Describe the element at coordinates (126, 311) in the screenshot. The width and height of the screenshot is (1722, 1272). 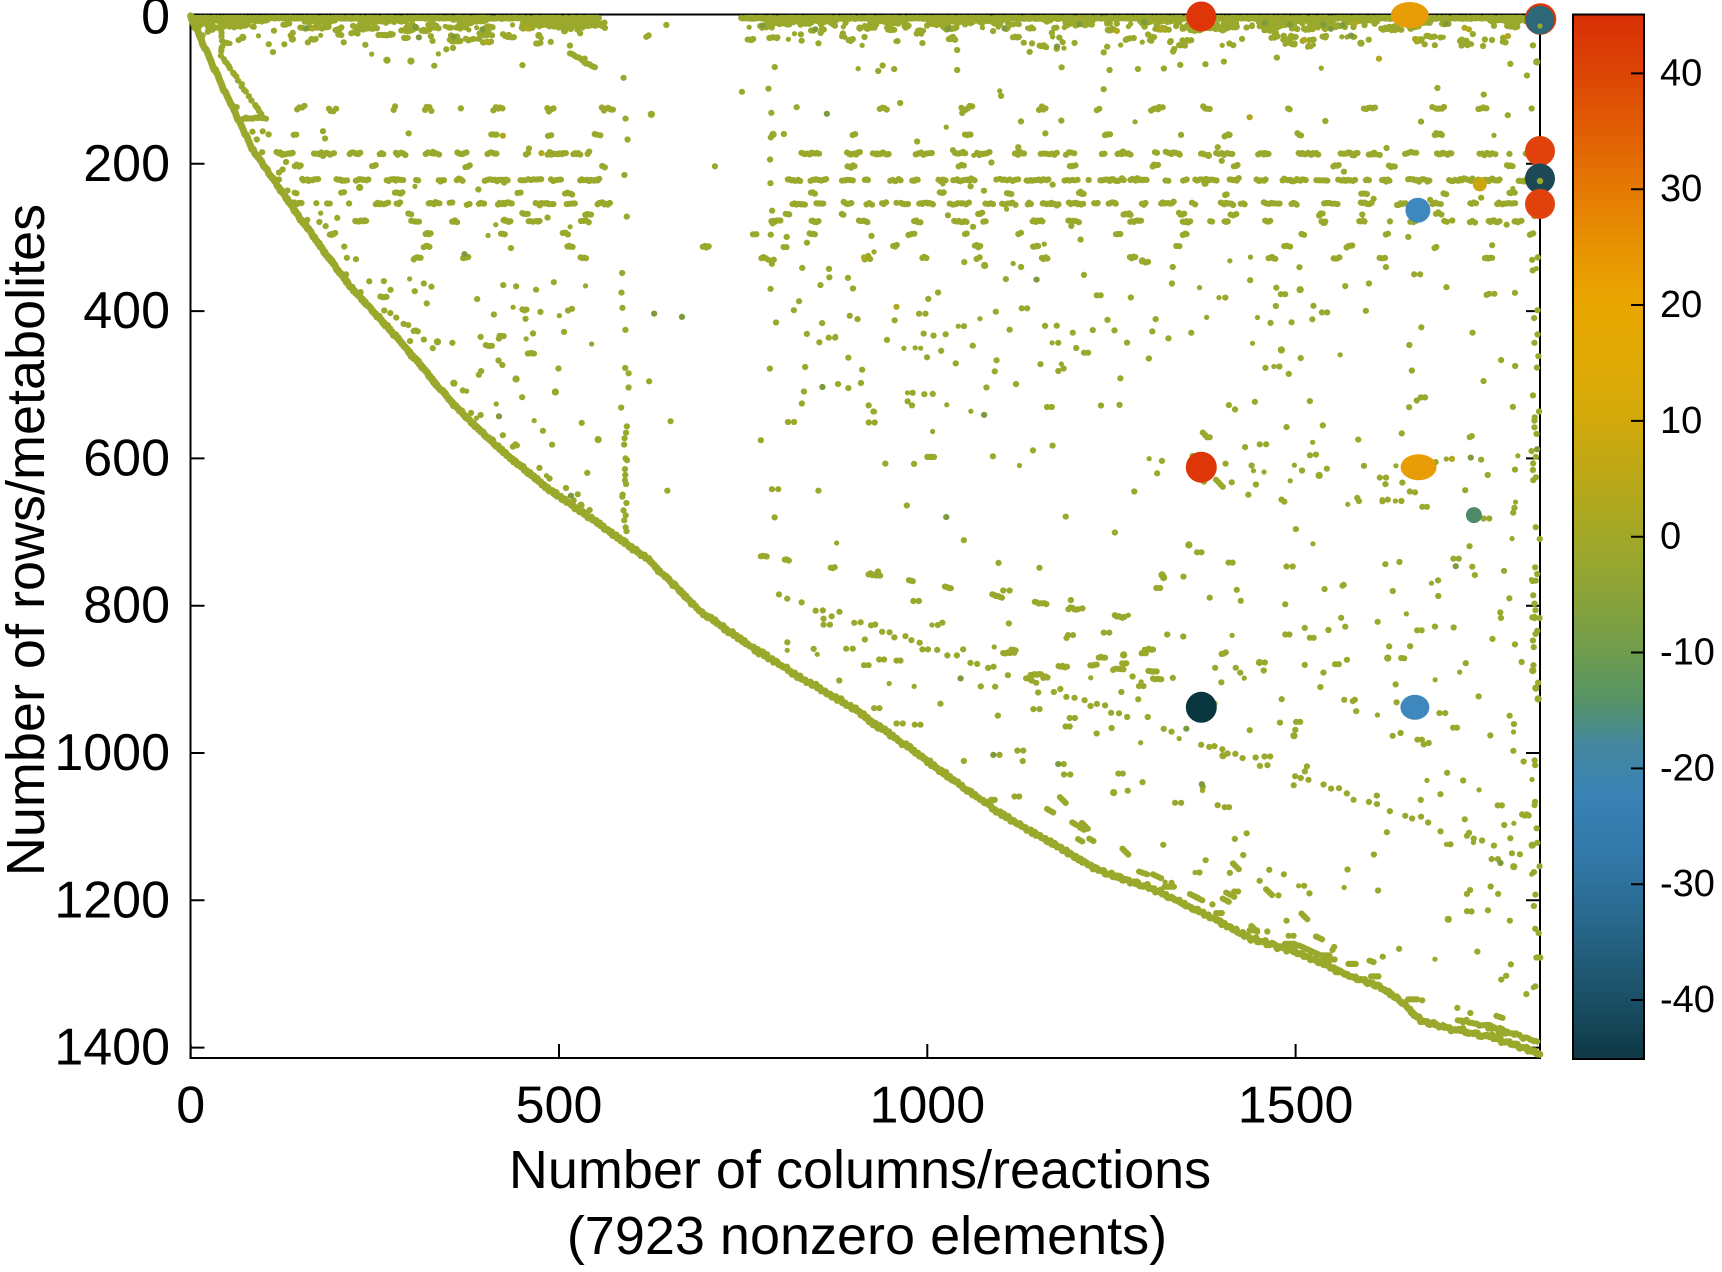
I see `svg-text: 400` at that location.